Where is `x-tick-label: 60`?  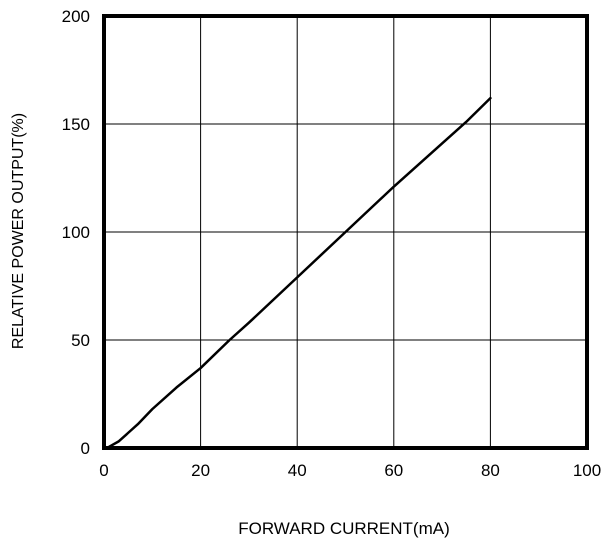 x-tick-label: 60 is located at coordinates (393, 470).